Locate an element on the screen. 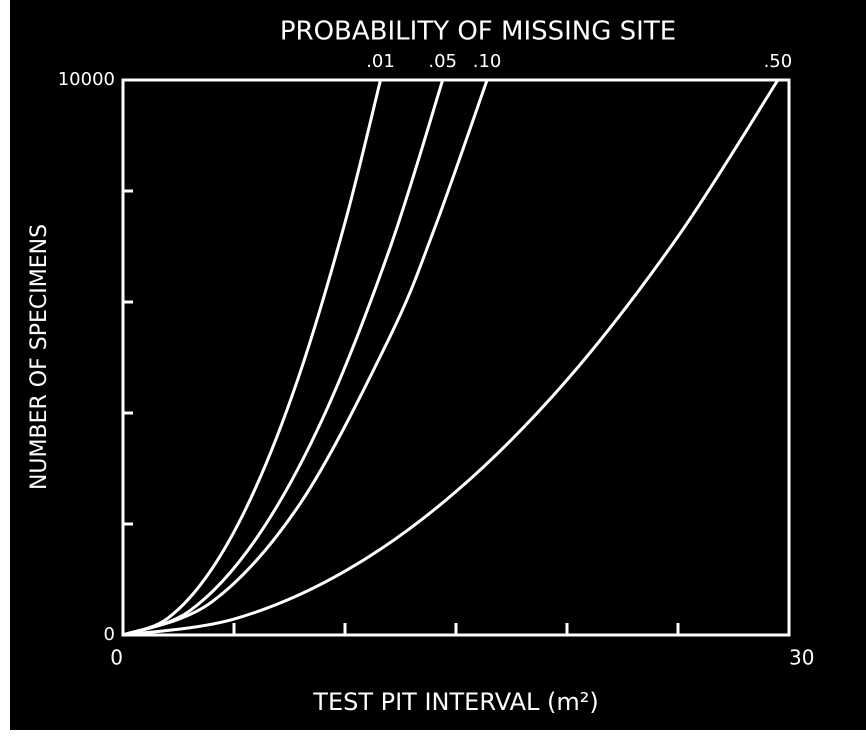  y-tick-label: 10000 is located at coordinates (86, 79).